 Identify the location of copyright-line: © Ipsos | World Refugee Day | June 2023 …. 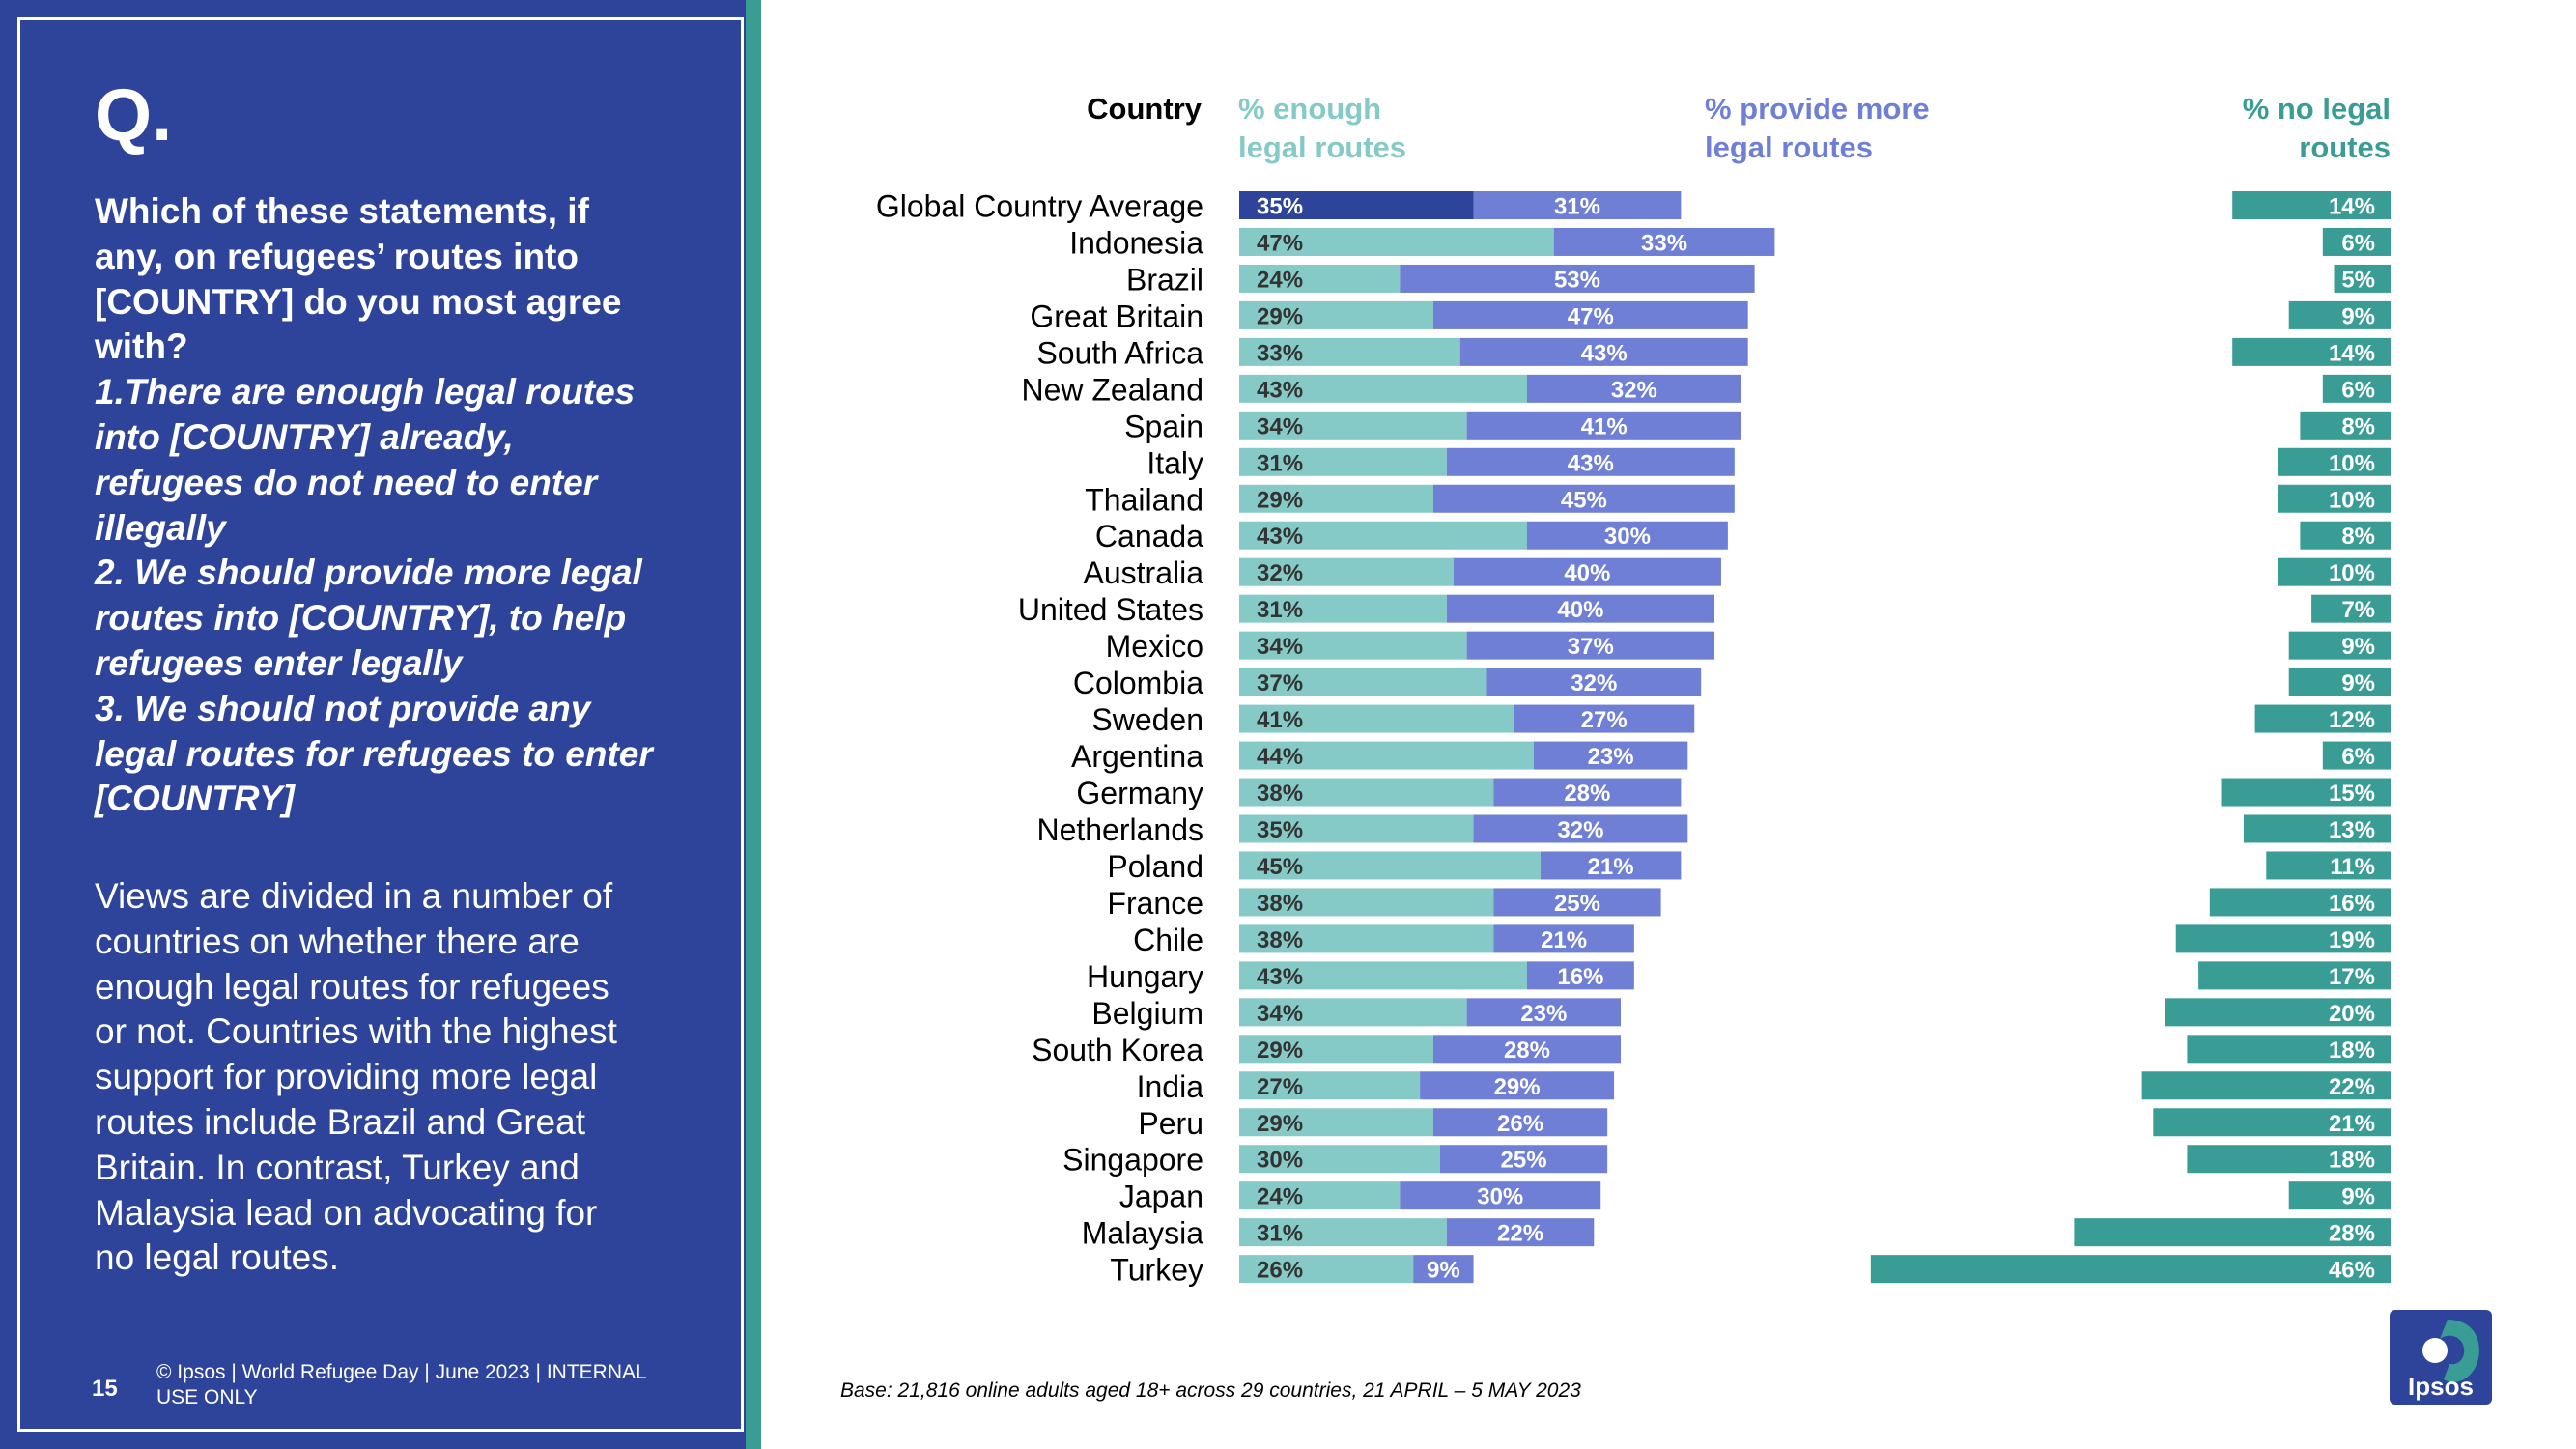
(401, 1372).